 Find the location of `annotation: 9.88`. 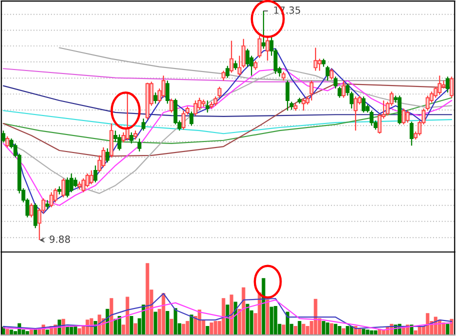

annotation: 9.88 is located at coordinates (60, 239).